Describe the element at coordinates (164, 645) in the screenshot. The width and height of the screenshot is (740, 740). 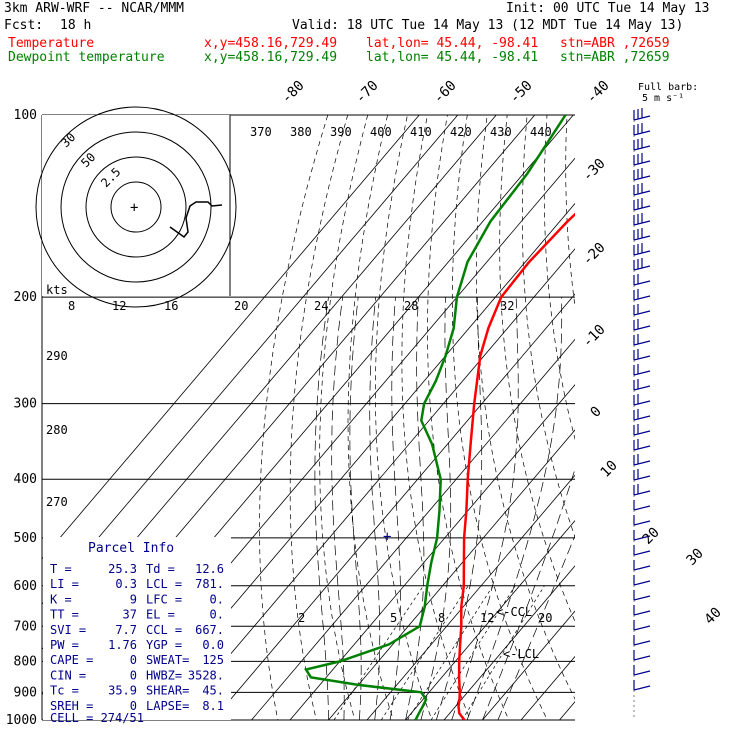
I see `parcel-field-label: YGP =` at that location.